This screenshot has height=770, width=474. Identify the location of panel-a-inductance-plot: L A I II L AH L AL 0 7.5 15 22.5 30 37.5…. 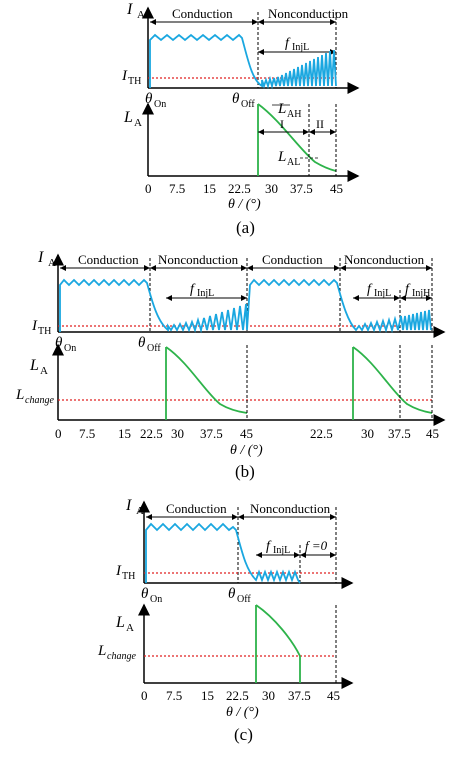
(241, 156).